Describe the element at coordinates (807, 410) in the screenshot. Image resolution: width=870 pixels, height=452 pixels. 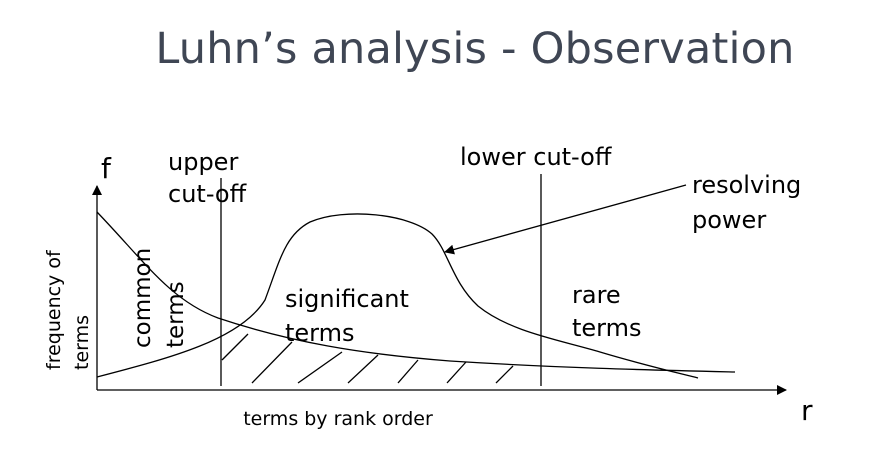
I see `x-axis-symbol: r` at that location.